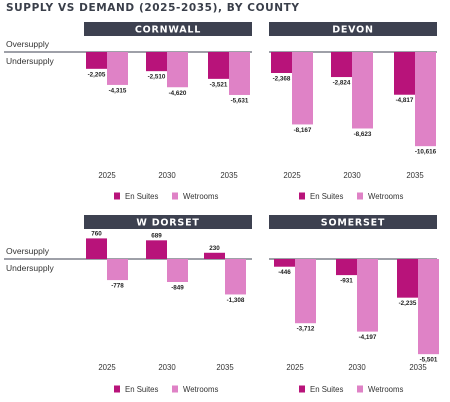  I want to click on data-label: -4,197, so click(368, 337).